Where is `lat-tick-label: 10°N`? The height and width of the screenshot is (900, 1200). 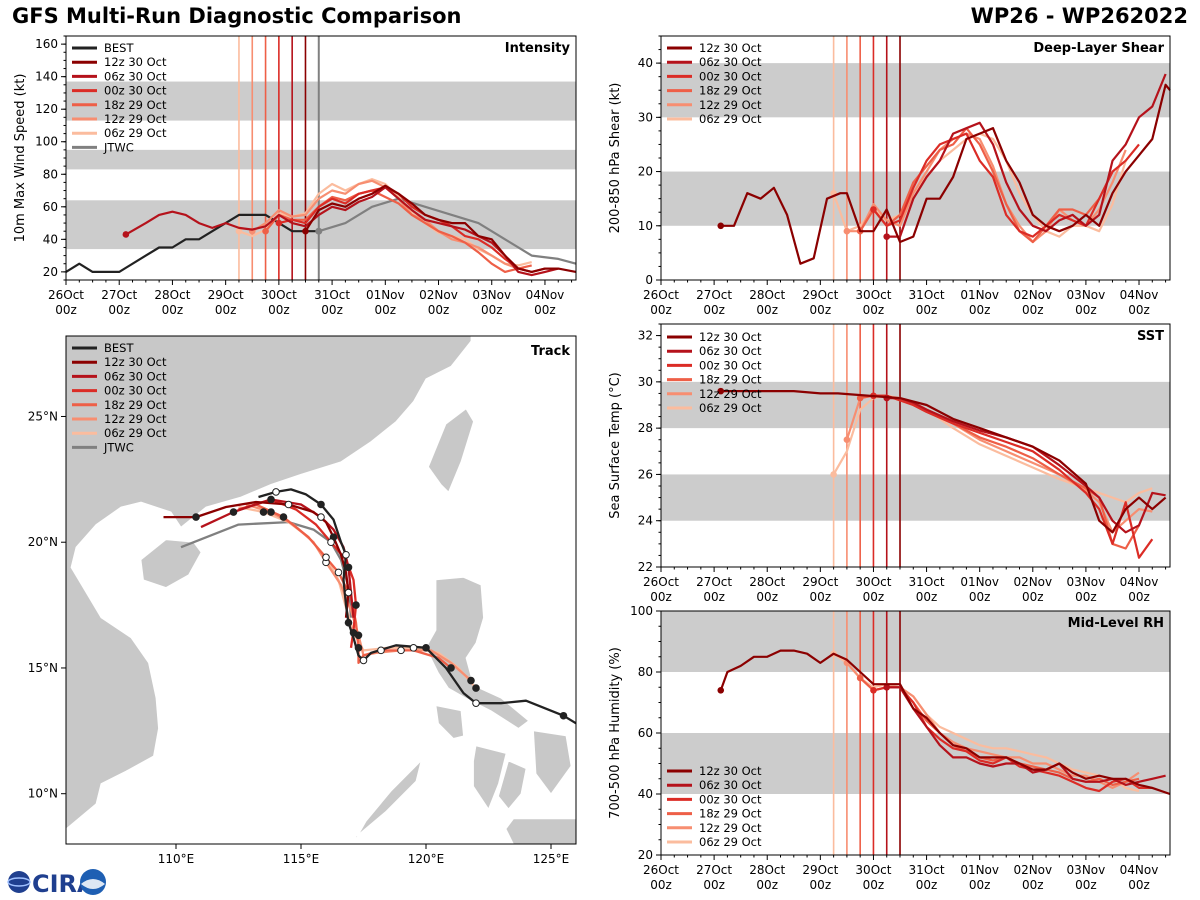 lat-tick-label: 10°N is located at coordinates (43, 794).